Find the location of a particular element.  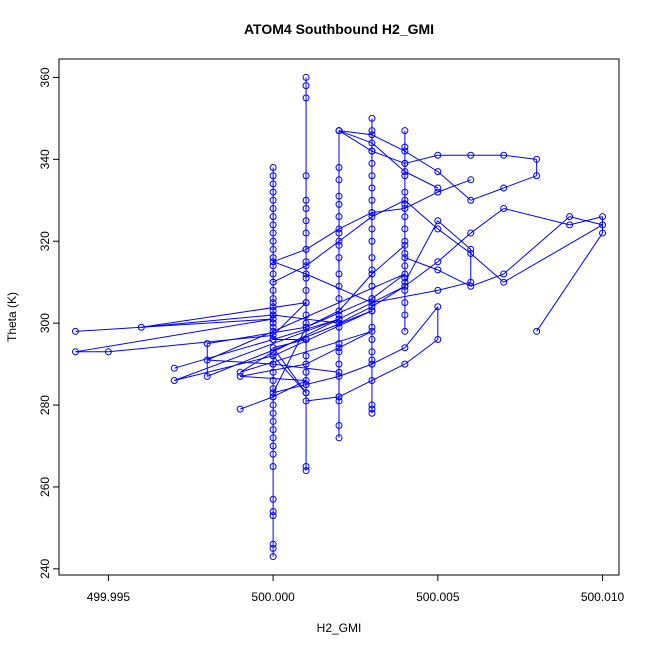

y-axis-label: Theta (K) is located at coordinates (12, 317).